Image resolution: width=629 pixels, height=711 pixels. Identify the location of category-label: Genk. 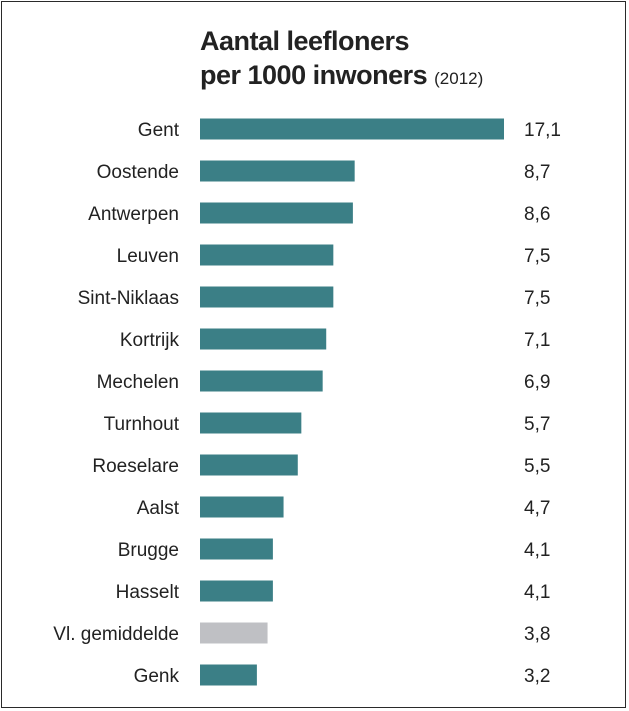
(157, 676).